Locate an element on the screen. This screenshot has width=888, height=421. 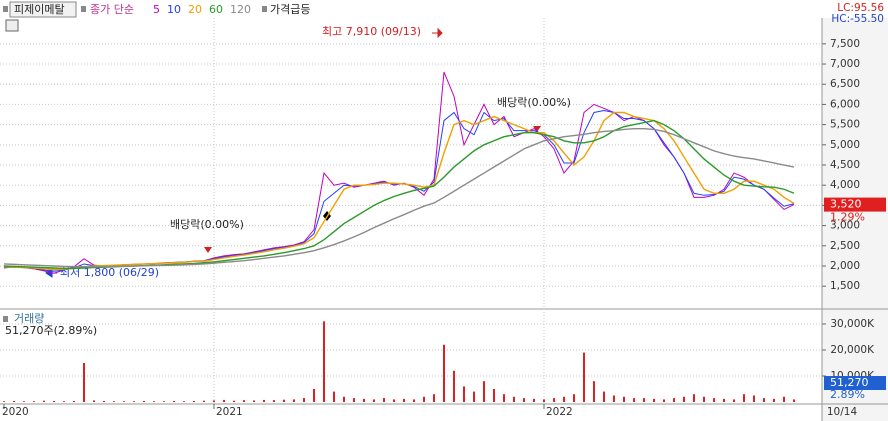
y-tick-label: 2,000 is located at coordinates (845, 266).